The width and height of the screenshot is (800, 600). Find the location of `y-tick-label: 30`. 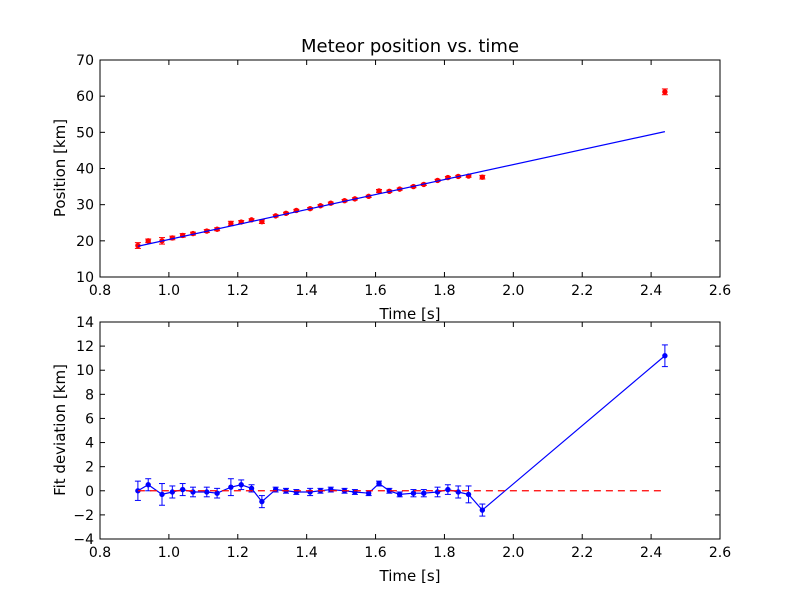

y-tick-label: 30 is located at coordinates (85, 206).